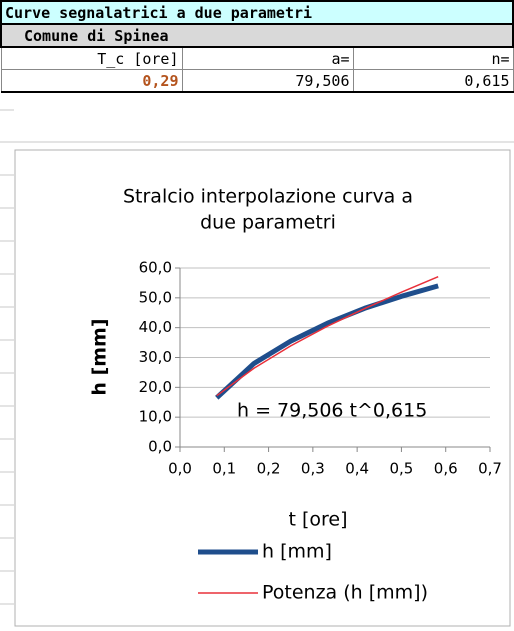 This screenshot has height=631, width=514. Describe the element at coordinates (155, 357) in the screenshot. I see `y-tick-label: 30,0` at that location.